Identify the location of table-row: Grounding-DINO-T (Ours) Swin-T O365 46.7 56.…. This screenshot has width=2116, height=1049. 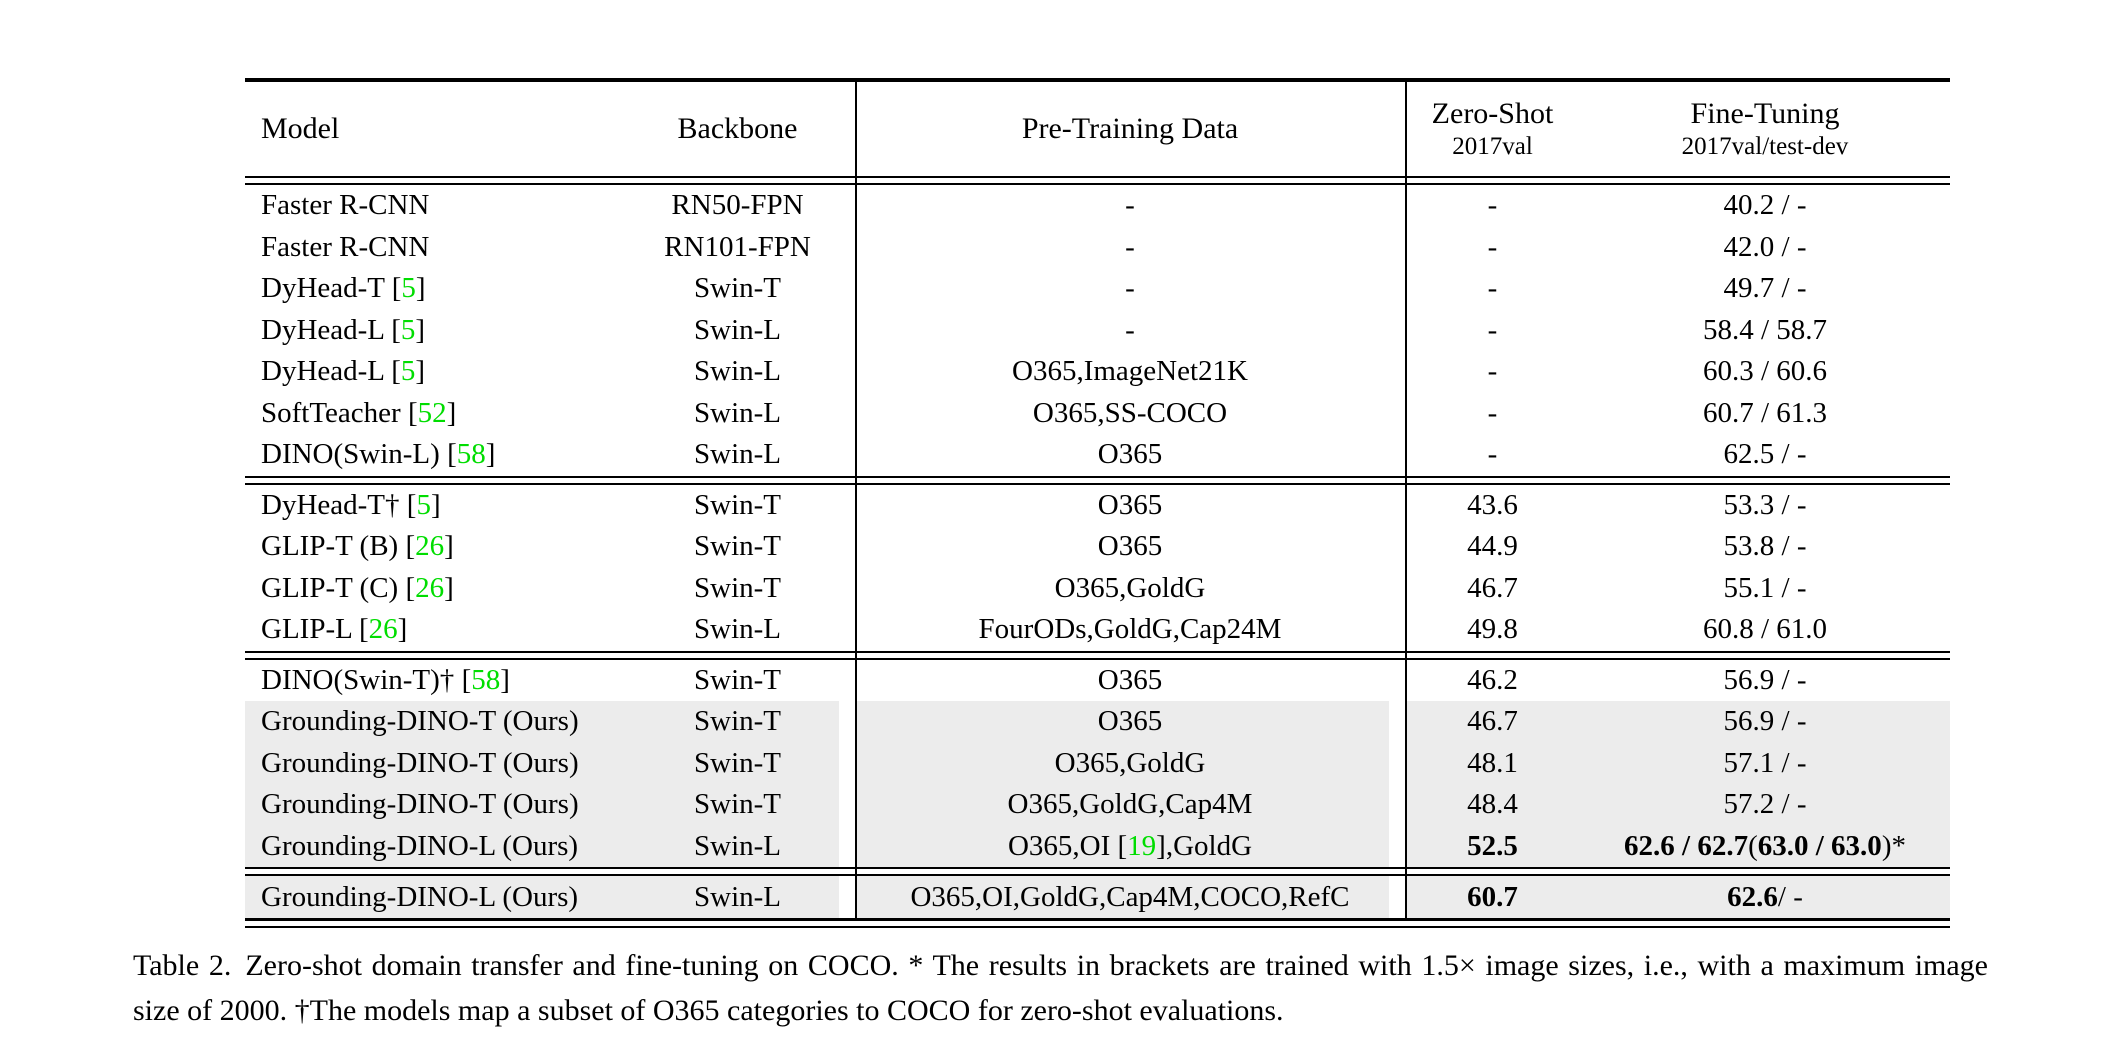
(1097, 722).